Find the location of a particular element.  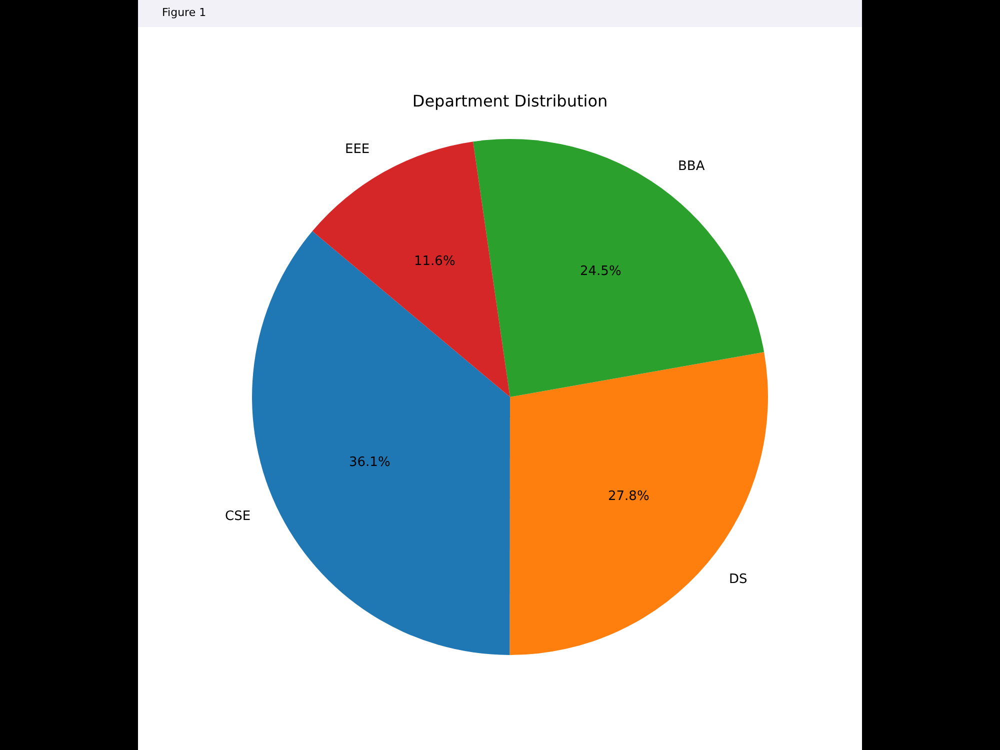

caption: Figure 1 is located at coordinates (184, 12).